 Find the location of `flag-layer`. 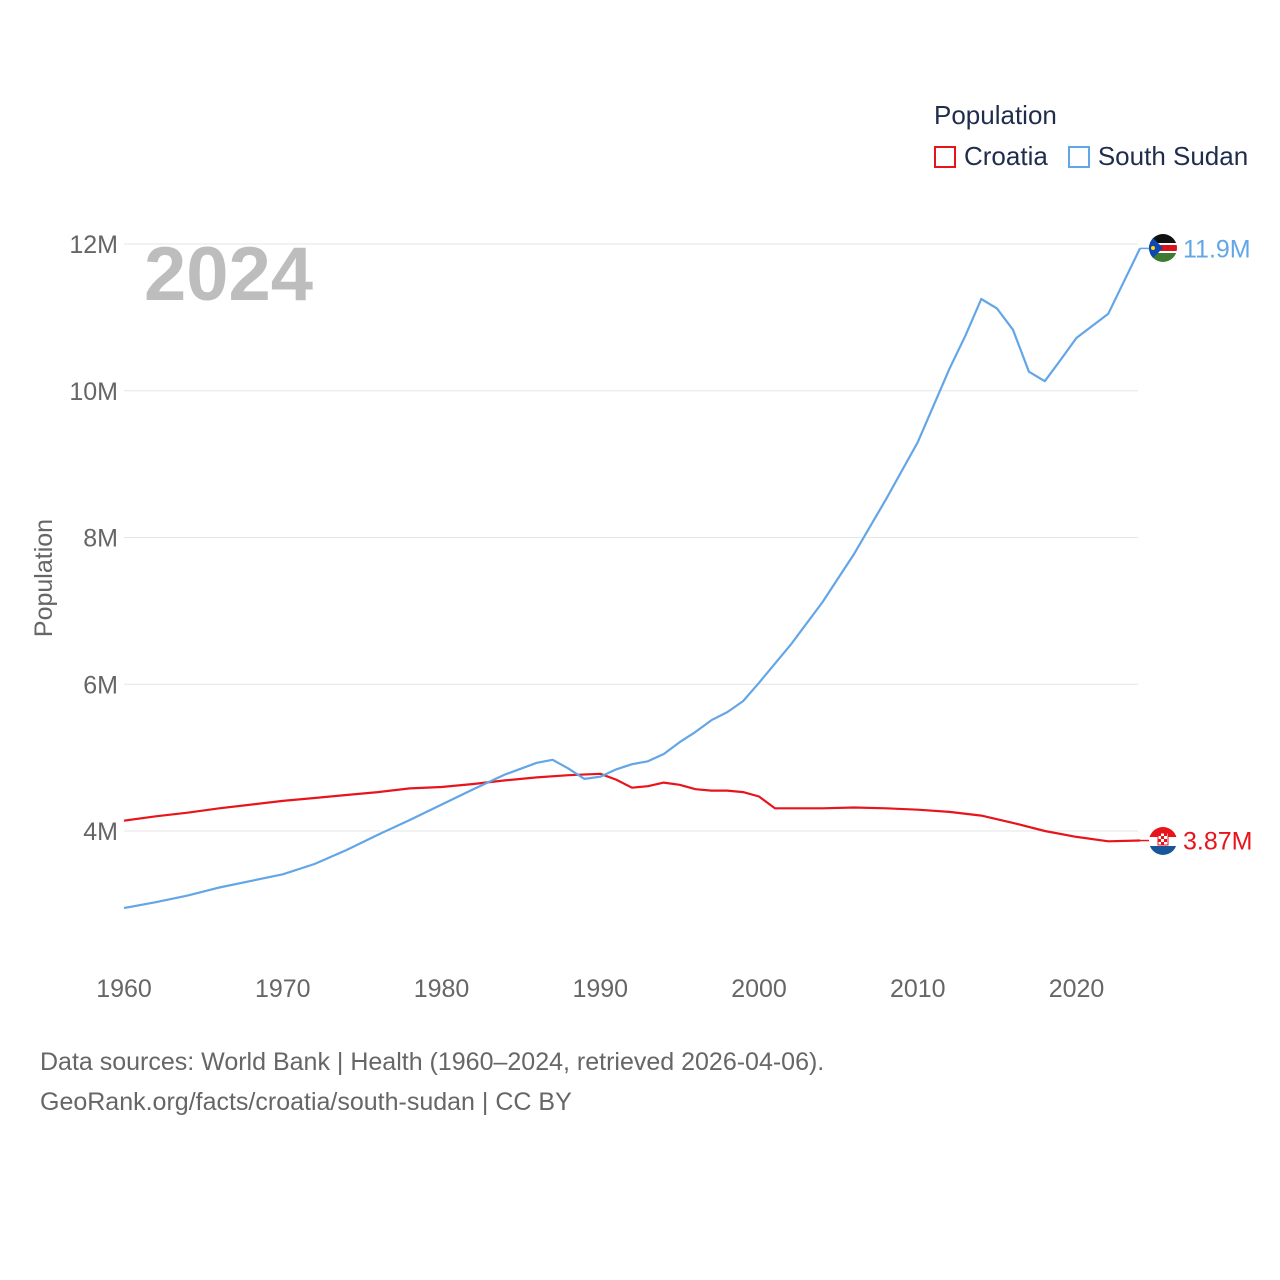

flag-layer is located at coordinates (1163, 544).